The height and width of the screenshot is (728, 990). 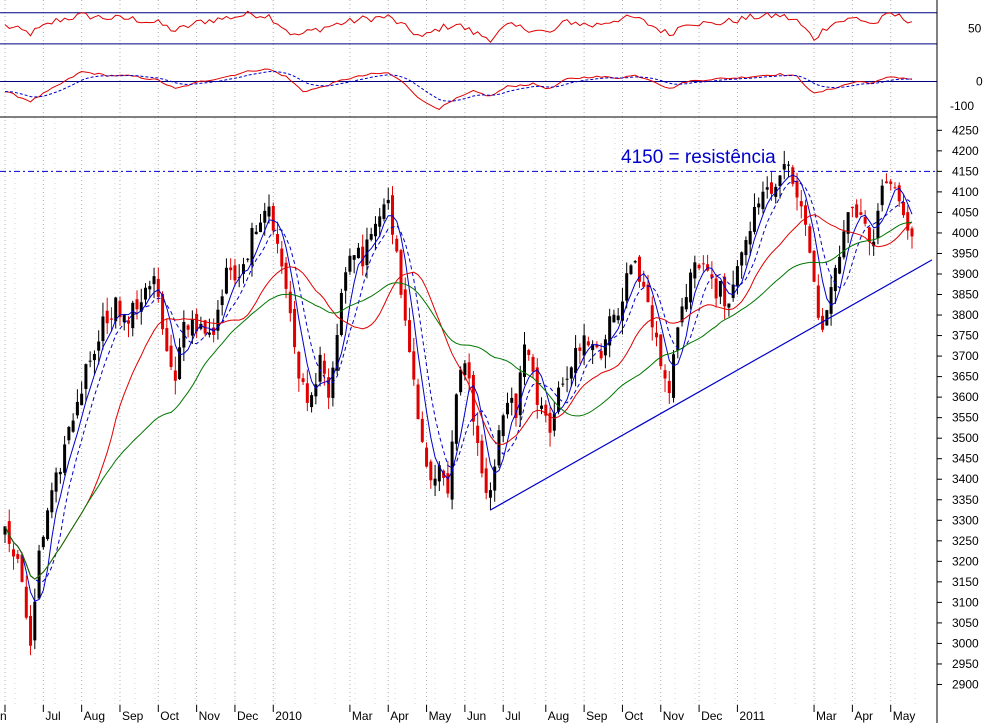 I want to click on price-tick-label: 4100, so click(x=965, y=192).